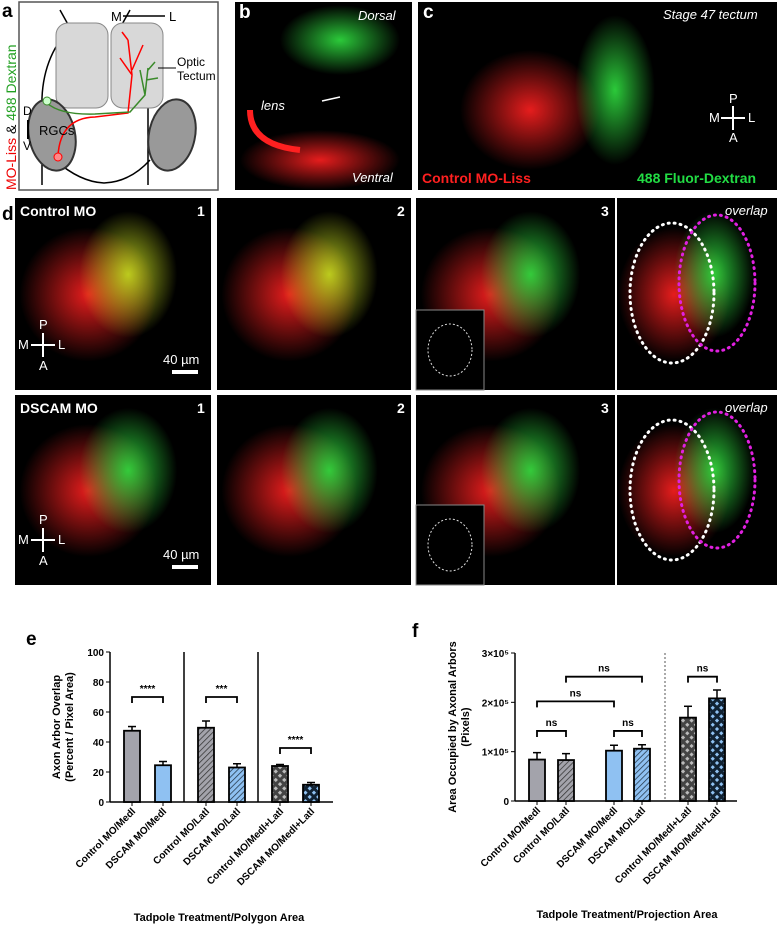 This screenshot has width=777, height=927. What do you see at coordinates (99, 683) in the screenshot?
I see `y-tick-label: 80` at bounding box center [99, 683].